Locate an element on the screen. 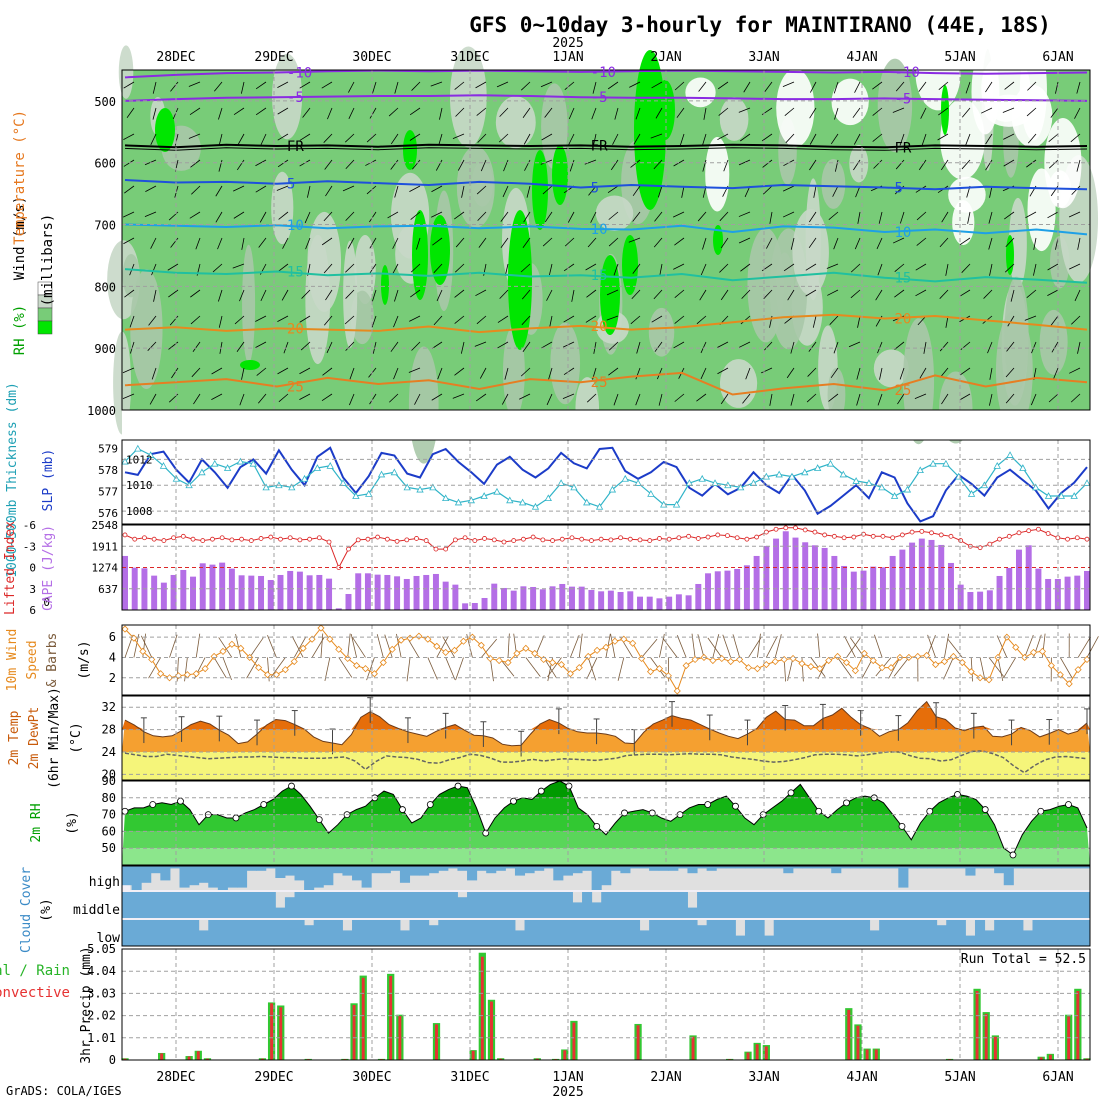 This screenshot has height=1100, width=1100. precip-convective-bar is located at coordinates (995, 1048).